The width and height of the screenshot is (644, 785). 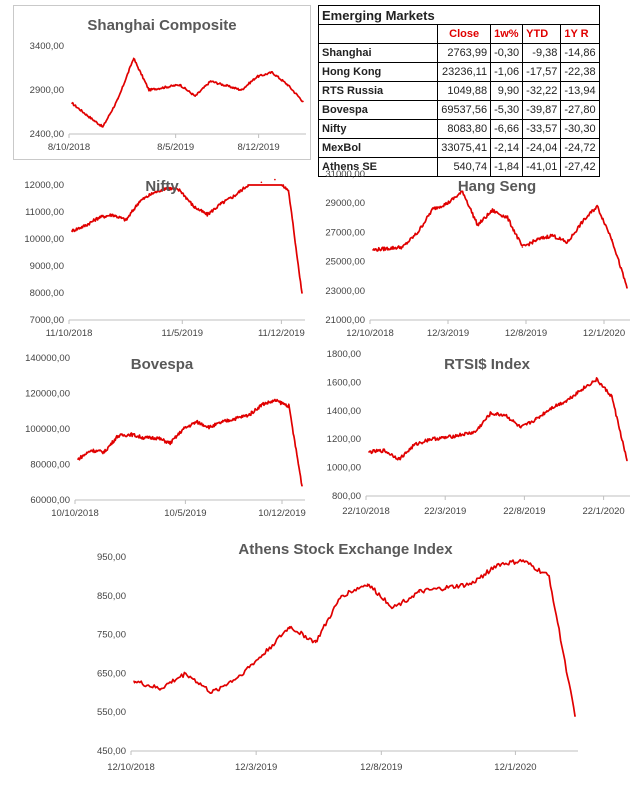 I want to click on y-tick-label: 140000,00, so click(x=47, y=358).